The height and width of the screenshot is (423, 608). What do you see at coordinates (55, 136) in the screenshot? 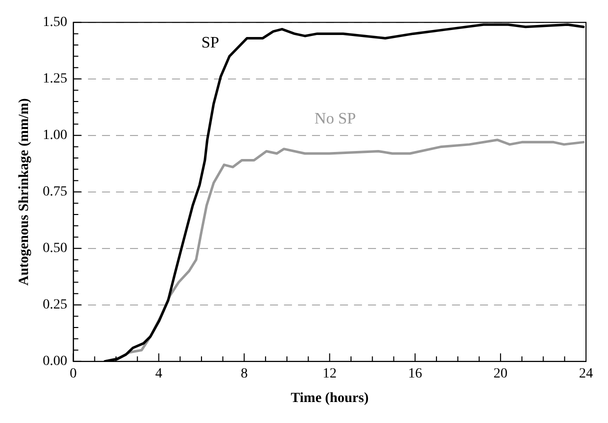
I see `y-tick-label: 1.00` at bounding box center [55, 136].